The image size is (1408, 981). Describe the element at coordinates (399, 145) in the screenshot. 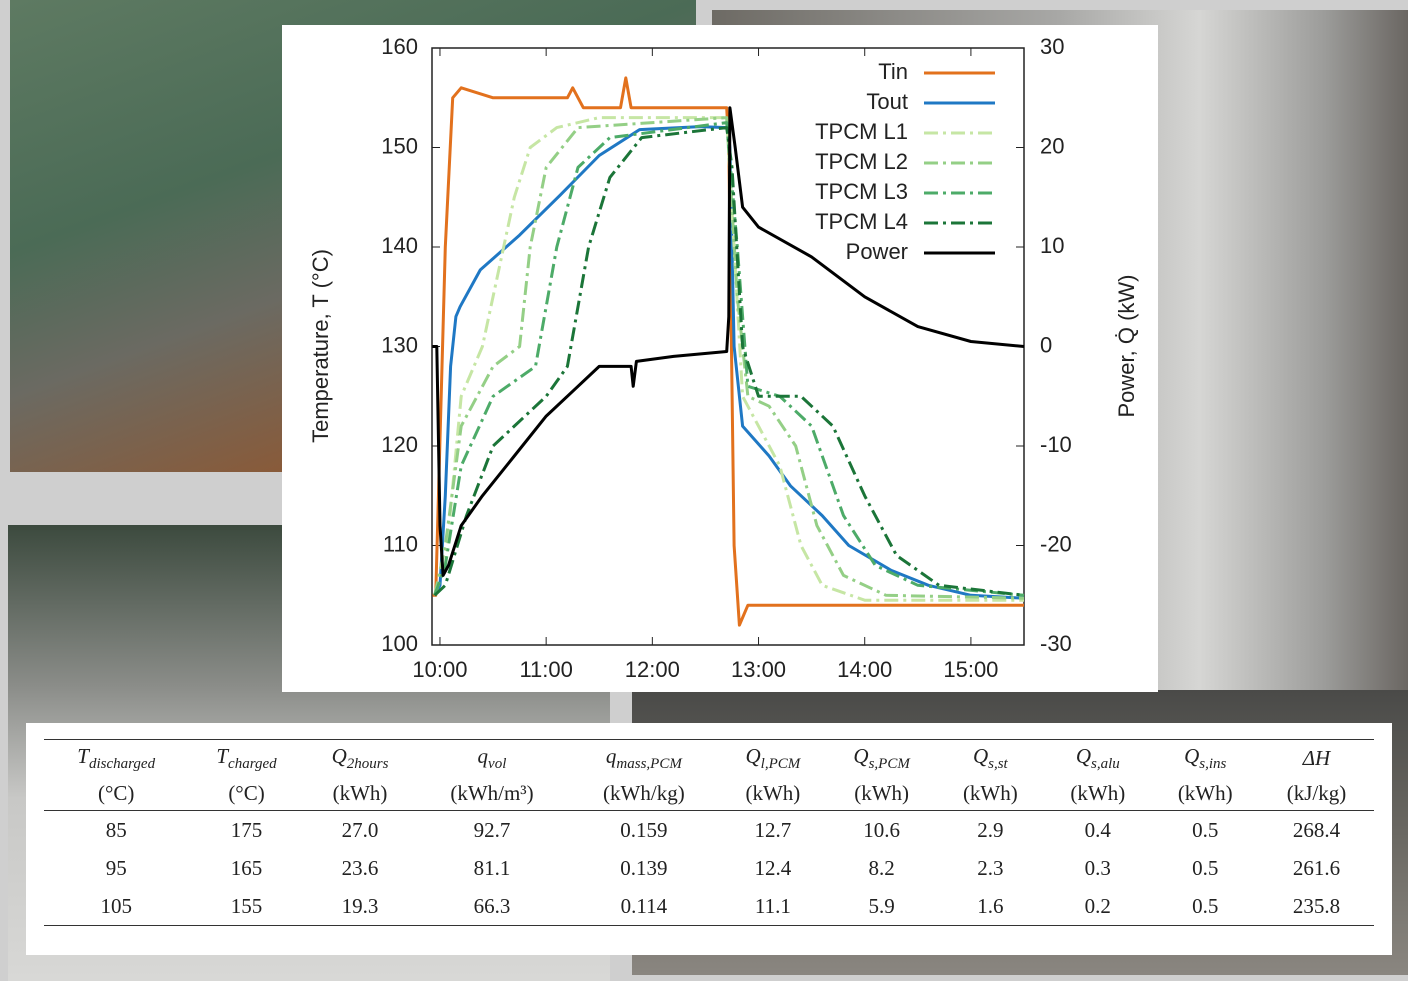

I see `y-tick-label: 150` at that location.